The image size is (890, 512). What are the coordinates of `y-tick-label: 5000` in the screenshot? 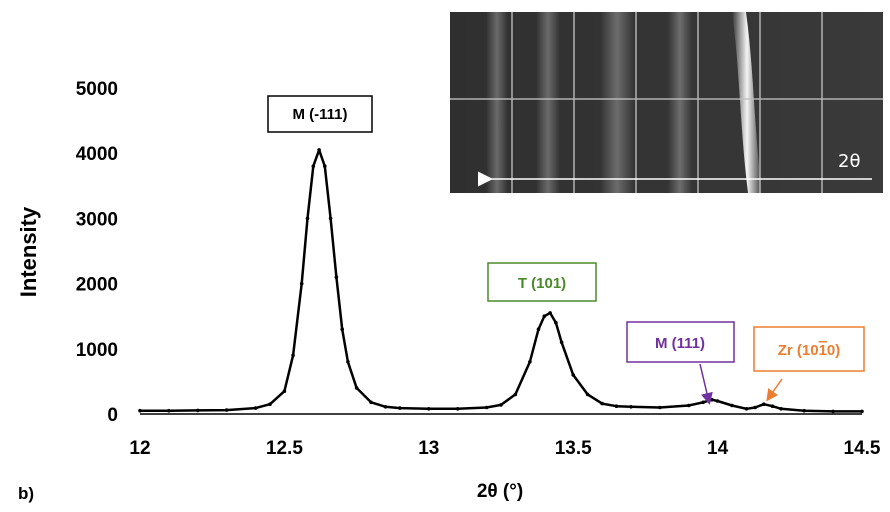 It's located at (97, 89).